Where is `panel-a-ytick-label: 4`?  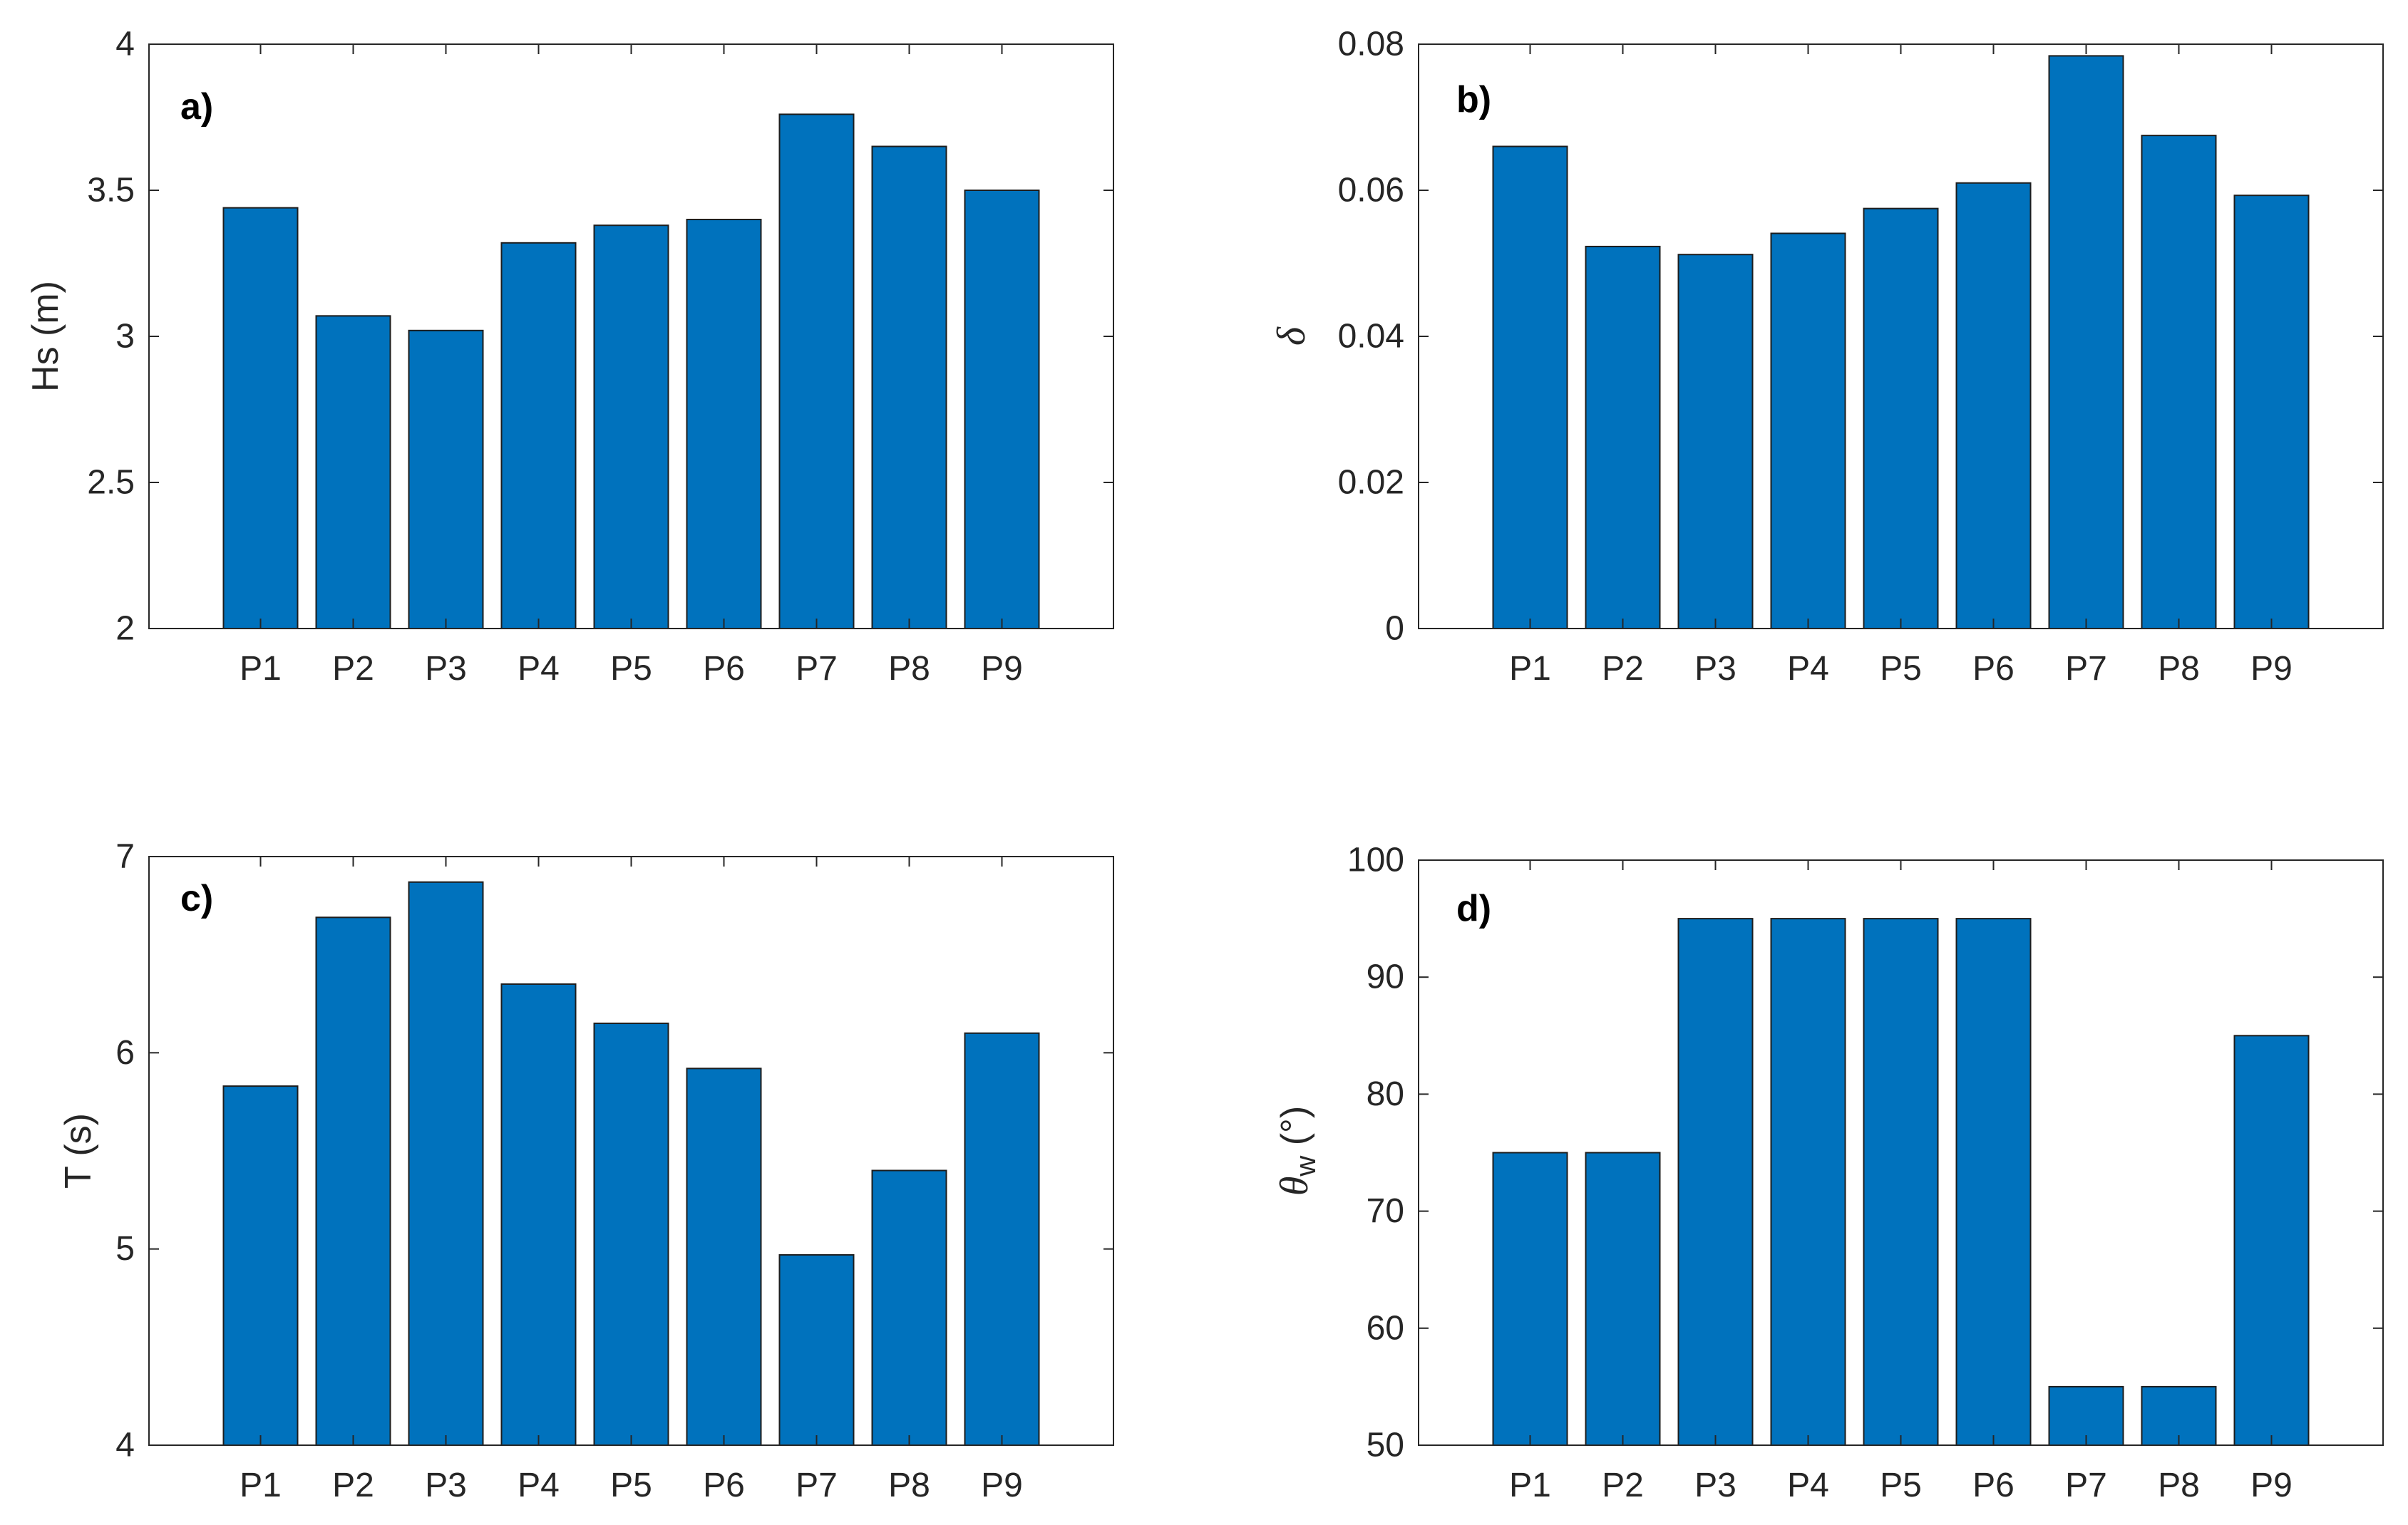
panel-a-ytick-label: 4 is located at coordinates (125, 44).